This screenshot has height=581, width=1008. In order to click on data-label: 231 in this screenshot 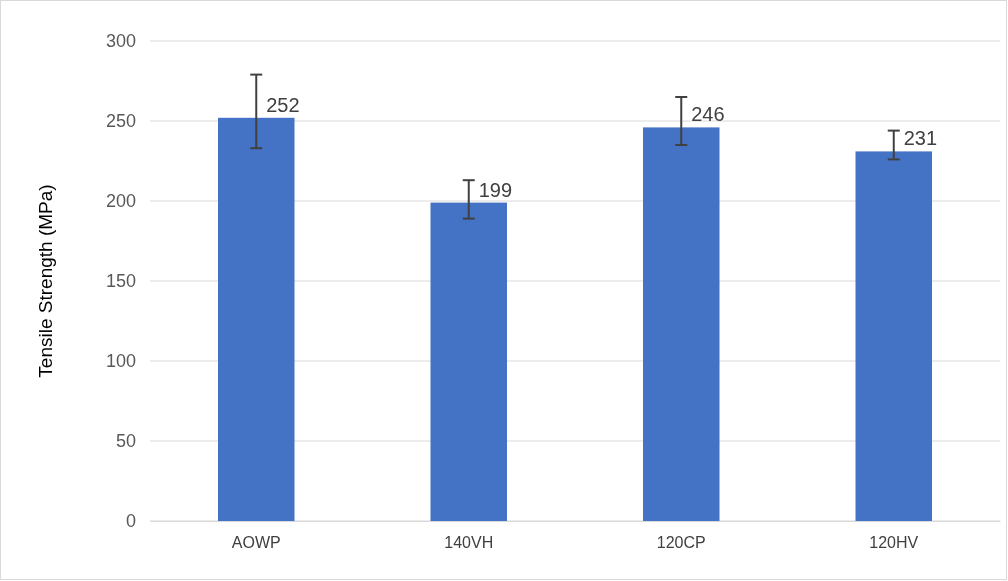, I will do `click(920, 138)`.